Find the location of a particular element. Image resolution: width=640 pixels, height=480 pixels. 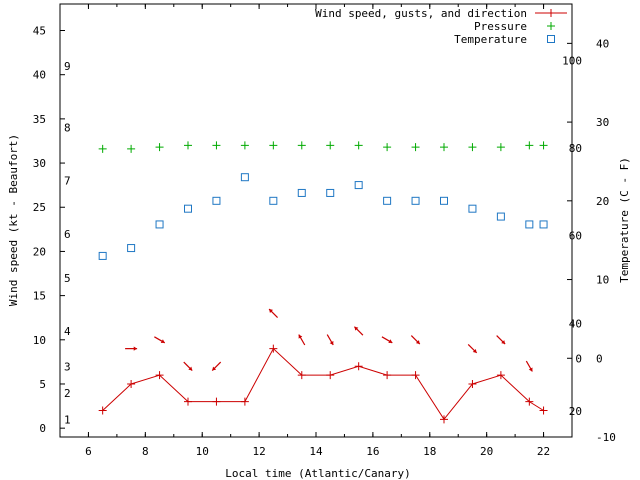

beaufort-label: 3 is located at coordinates (67, 366).